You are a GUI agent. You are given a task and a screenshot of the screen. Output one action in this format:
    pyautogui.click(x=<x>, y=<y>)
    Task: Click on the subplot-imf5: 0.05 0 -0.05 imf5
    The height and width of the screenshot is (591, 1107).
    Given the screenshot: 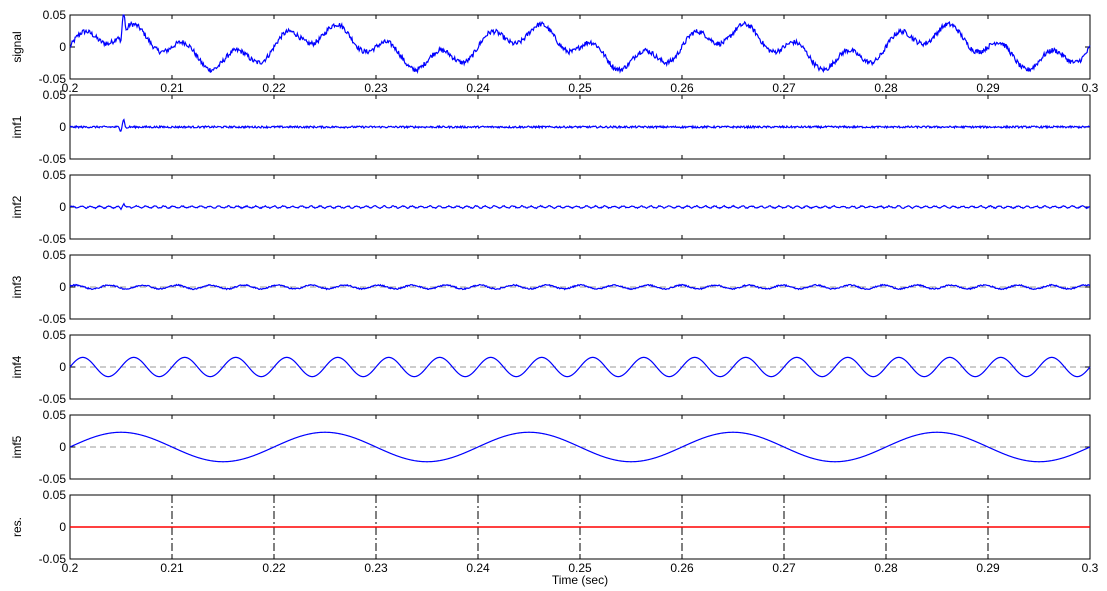 What is the action you would take?
    pyautogui.click(x=550, y=447)
    